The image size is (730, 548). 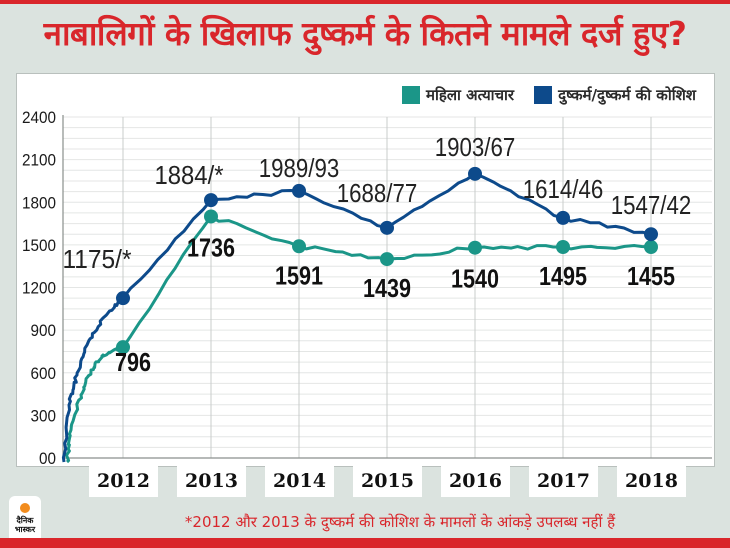 What do you see at coordinates (39, 202) in the screenshot?
I see `y-tick-label: 1800` at bounding box center [39, 202].